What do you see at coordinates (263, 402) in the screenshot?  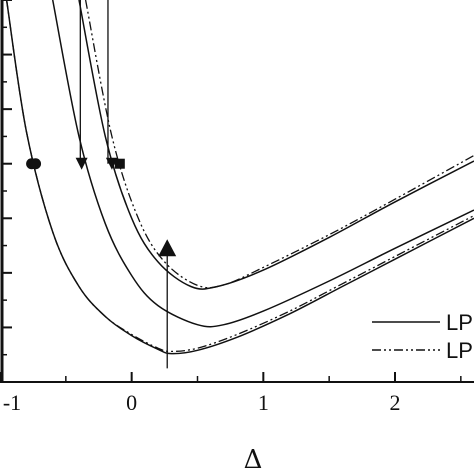 I see `x-tick-label: 1` at bounding box center [263, 402].